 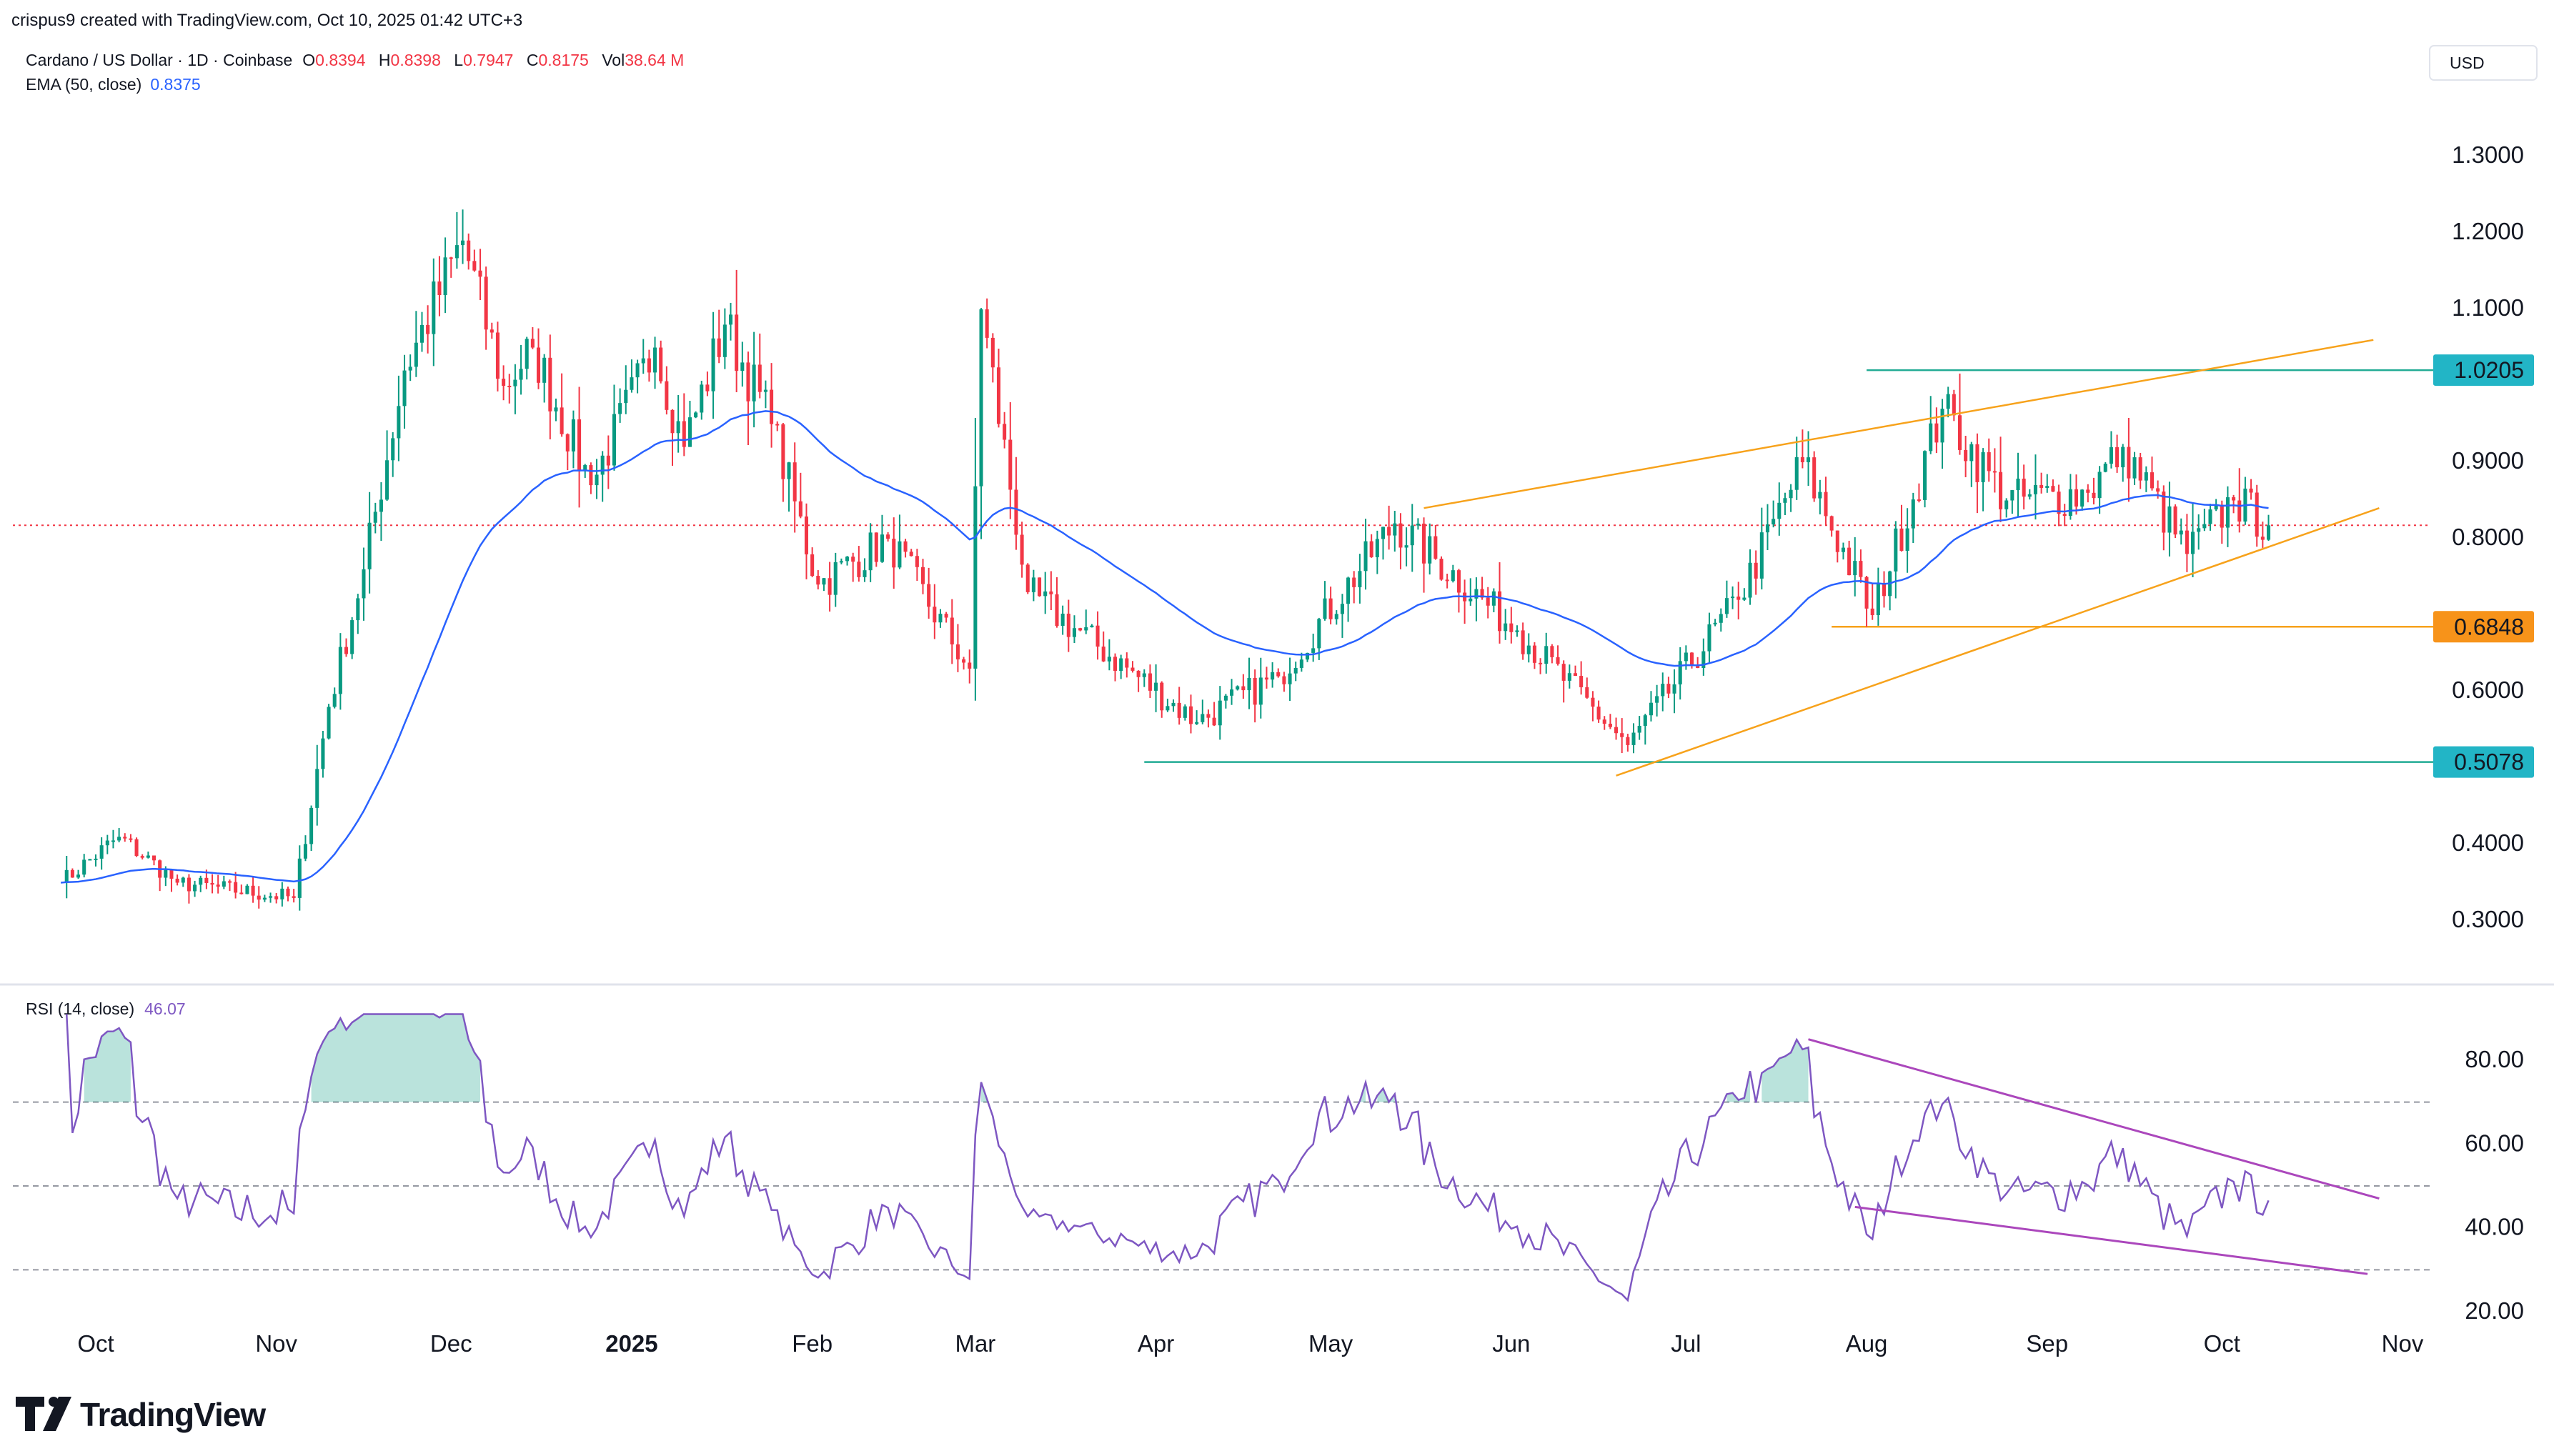 What do you see at coordinates (1998, 642) in the screenshot?
I see `channel-lower-line` at bounding box center [1998, 642].